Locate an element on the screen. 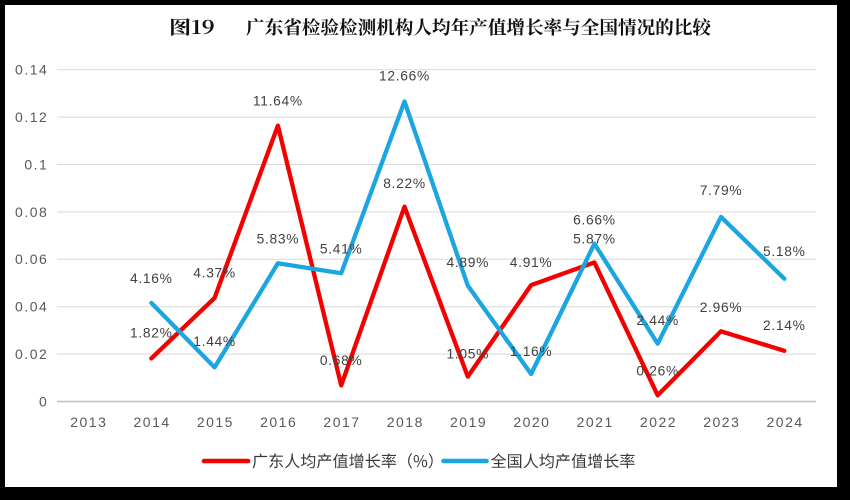 The image size is (850, 500). svg-text: 2023 is located at coordinates (721, 422).